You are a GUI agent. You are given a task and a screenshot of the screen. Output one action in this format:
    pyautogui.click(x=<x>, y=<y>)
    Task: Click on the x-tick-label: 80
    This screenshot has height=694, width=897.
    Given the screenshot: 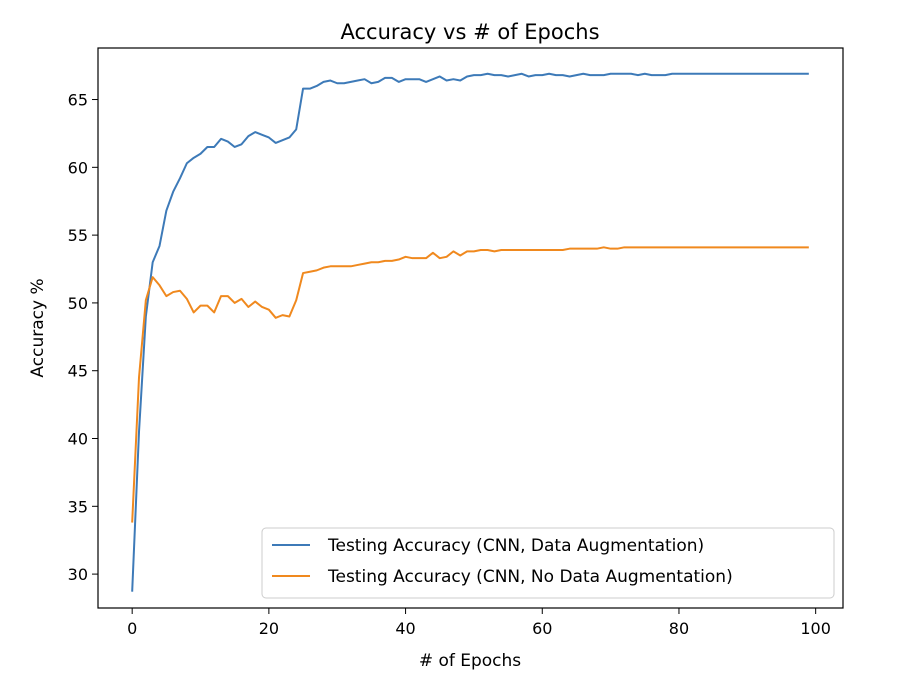 What is the action you would take?
    pyautogui.click(x=679, y=628)
    